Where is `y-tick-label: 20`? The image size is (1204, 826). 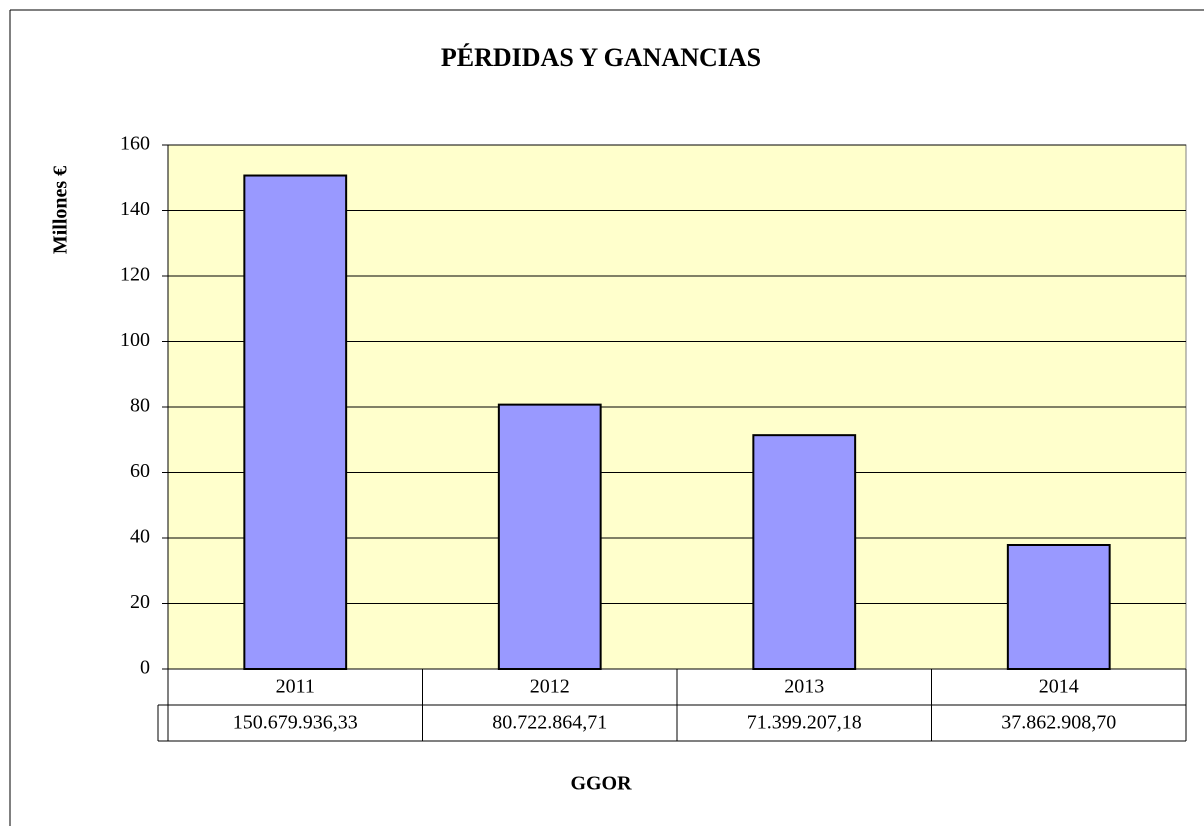
y-tick-label: 20 is located at coordinates (140, 602).